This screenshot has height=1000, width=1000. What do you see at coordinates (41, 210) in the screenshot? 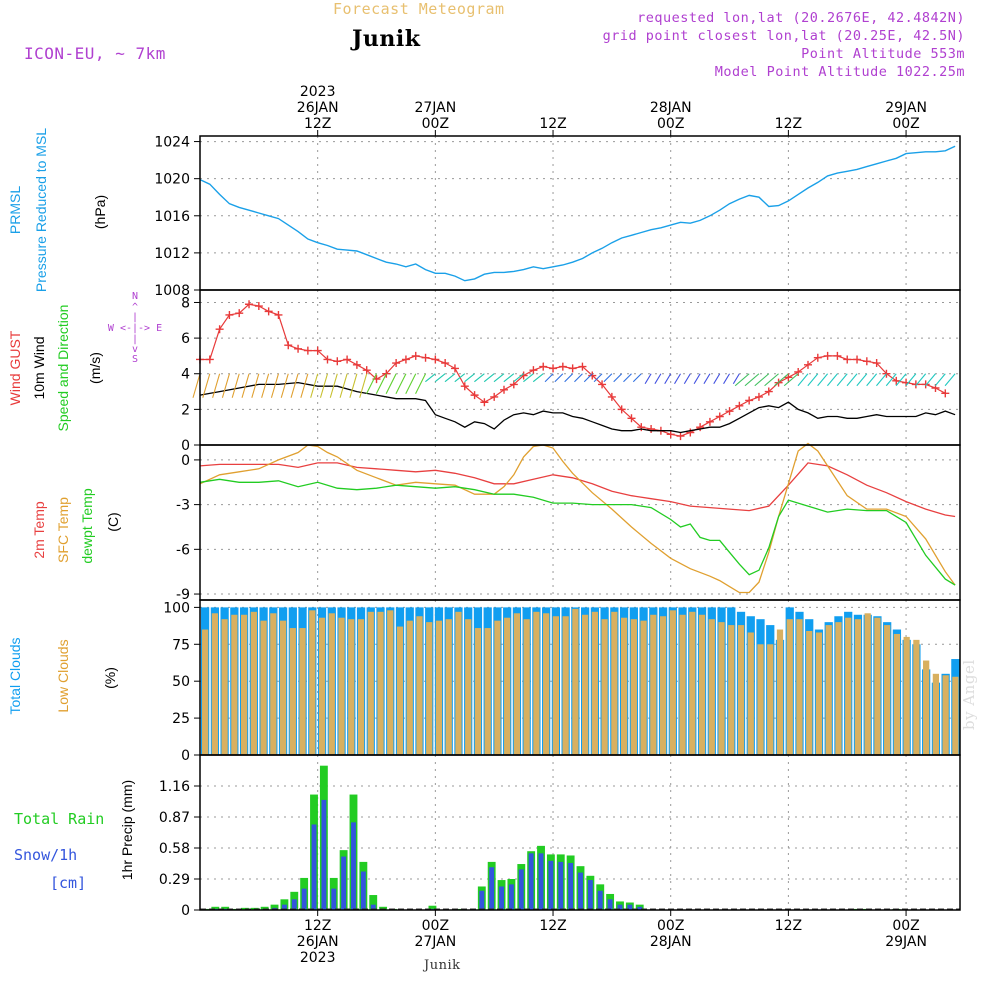
I see `pressure-ylabel: Pressure Reduced to MSL` at bounding box center [41, 210].